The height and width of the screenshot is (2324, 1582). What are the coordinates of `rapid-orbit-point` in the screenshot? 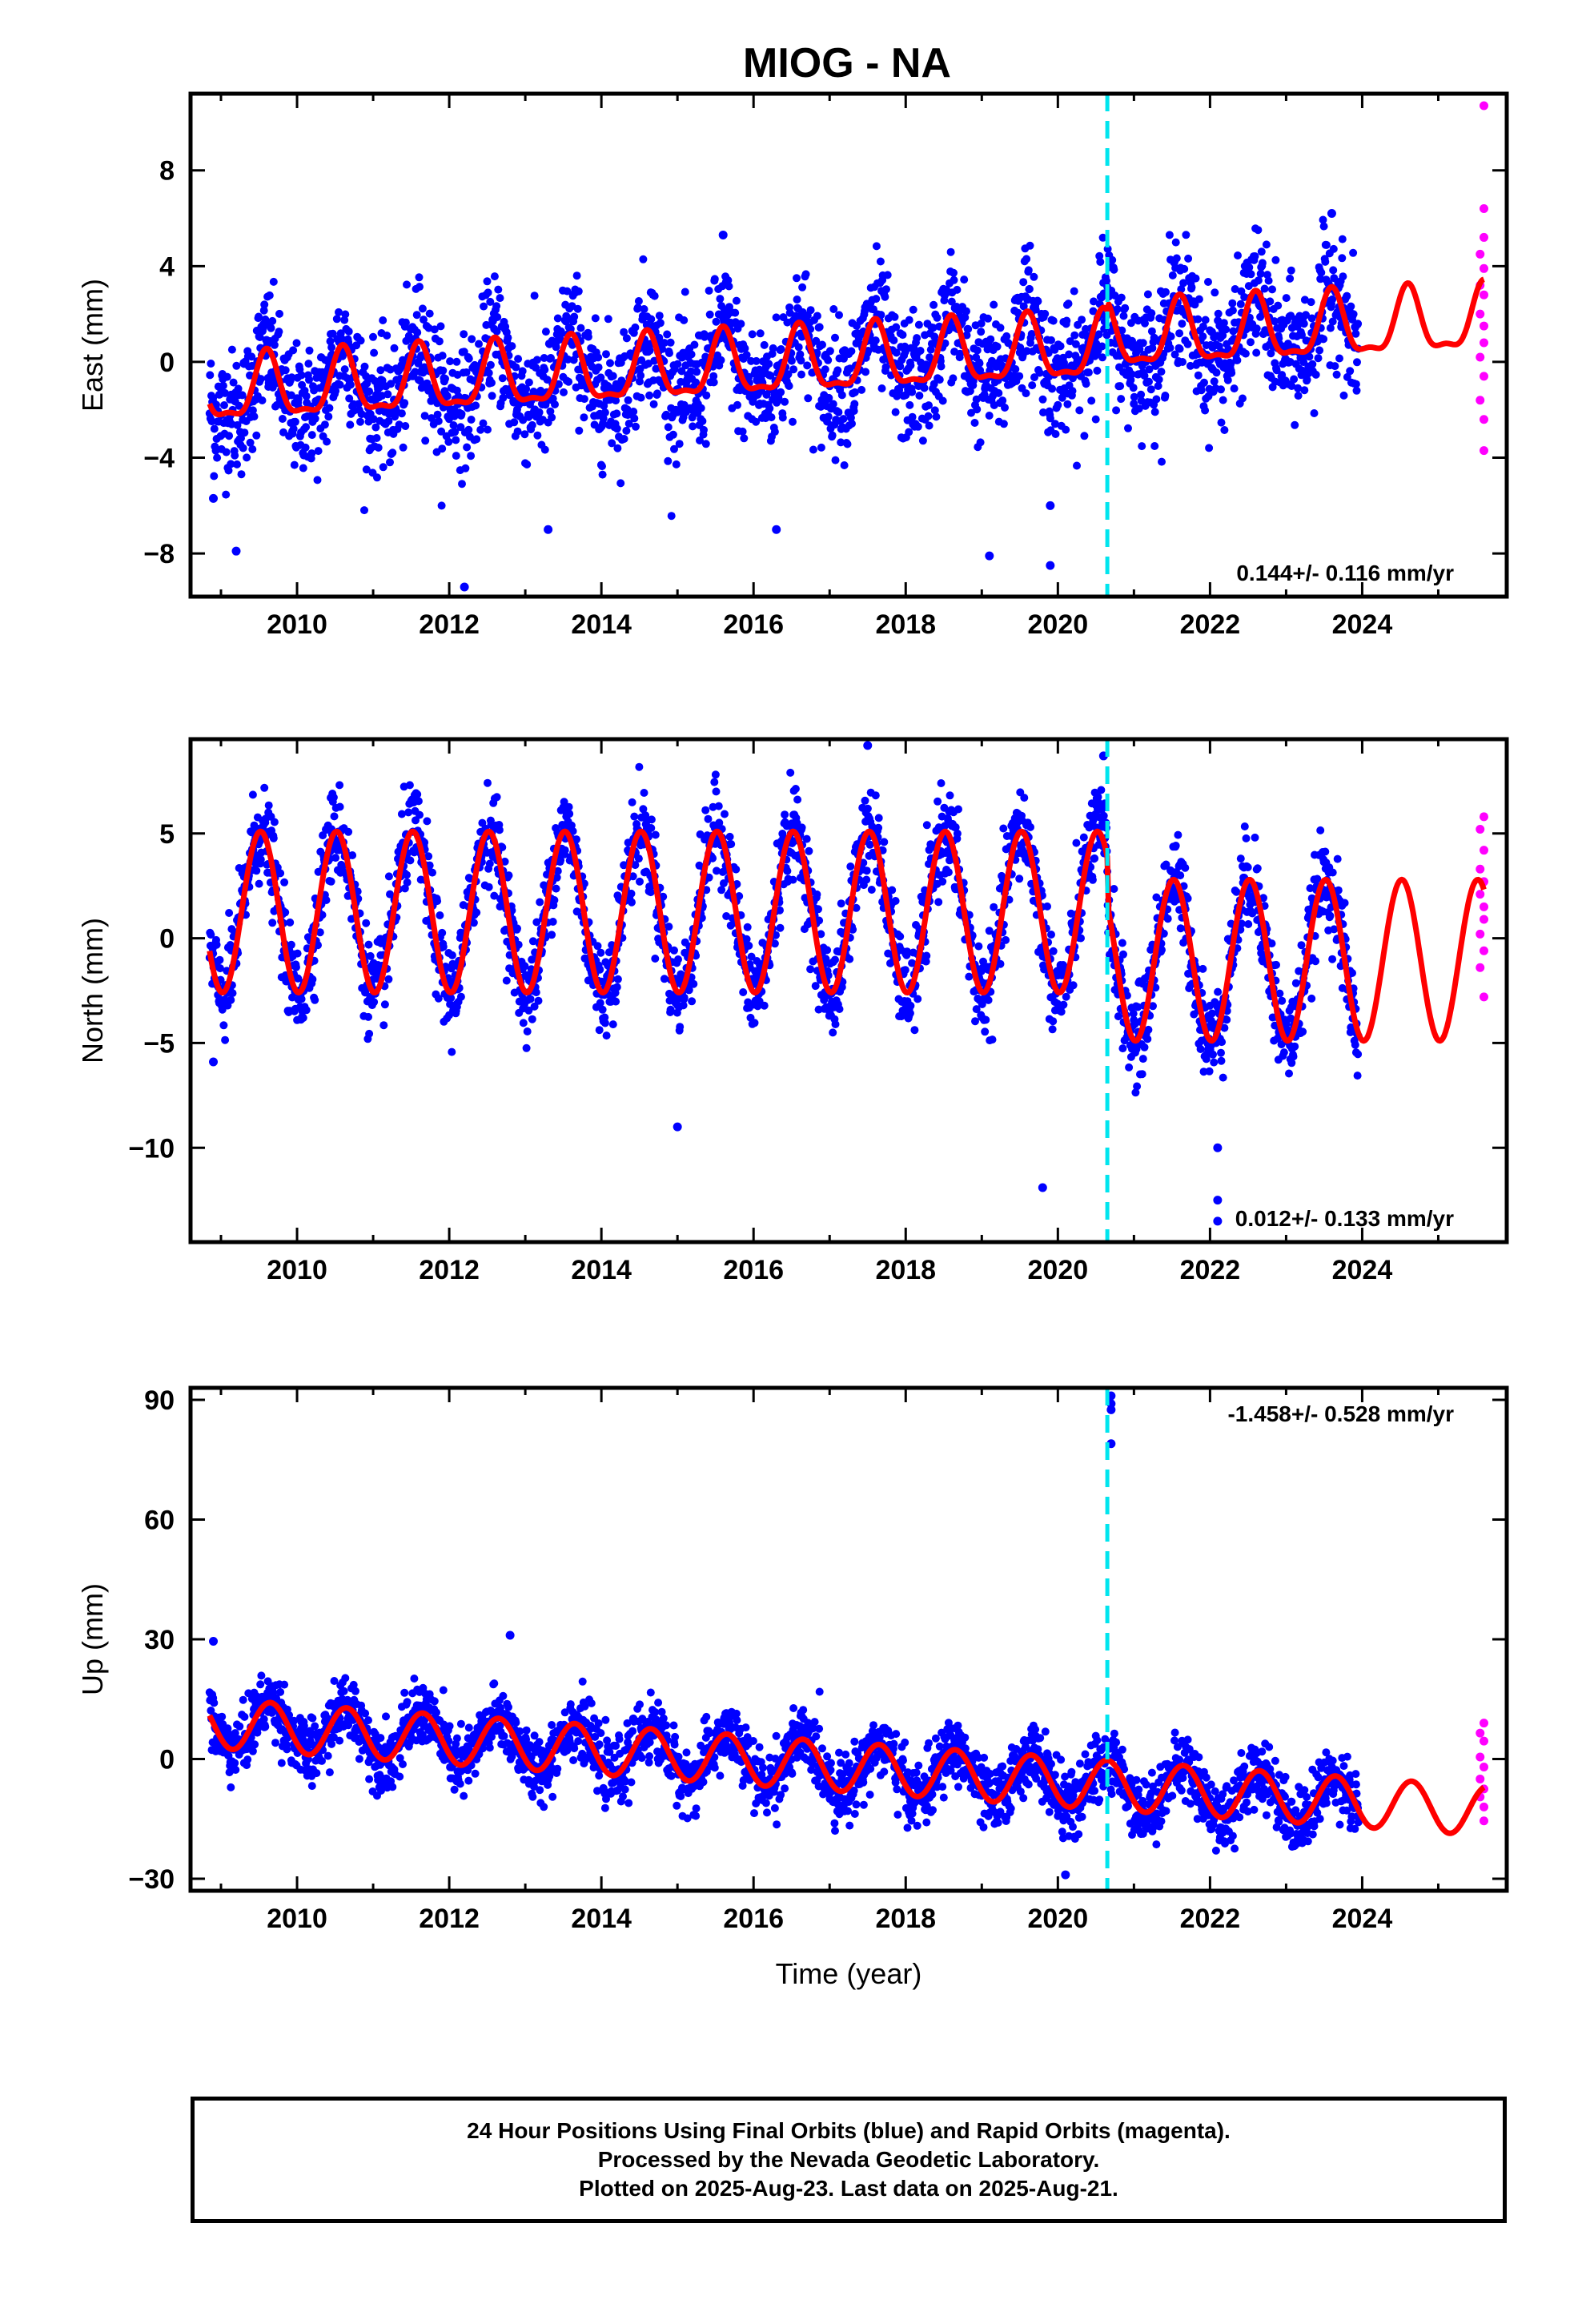 It's located at (1484, 326).